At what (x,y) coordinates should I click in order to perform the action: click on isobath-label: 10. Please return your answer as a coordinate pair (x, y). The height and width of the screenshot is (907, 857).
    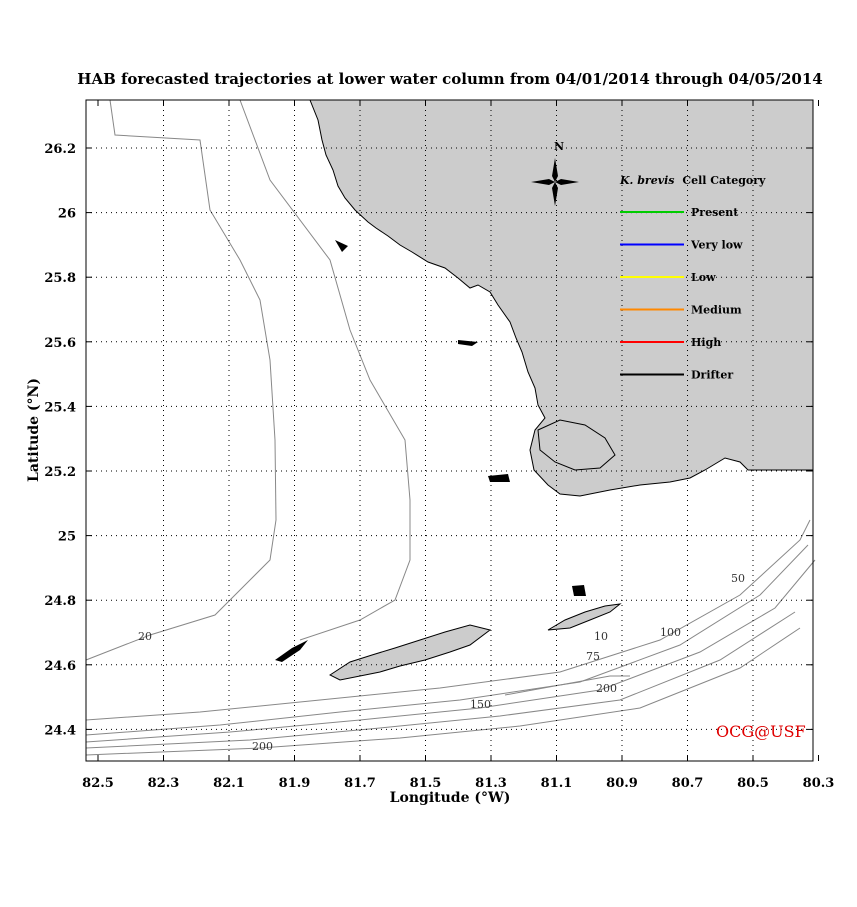
    Looking at the image, I should click on (601, 636).